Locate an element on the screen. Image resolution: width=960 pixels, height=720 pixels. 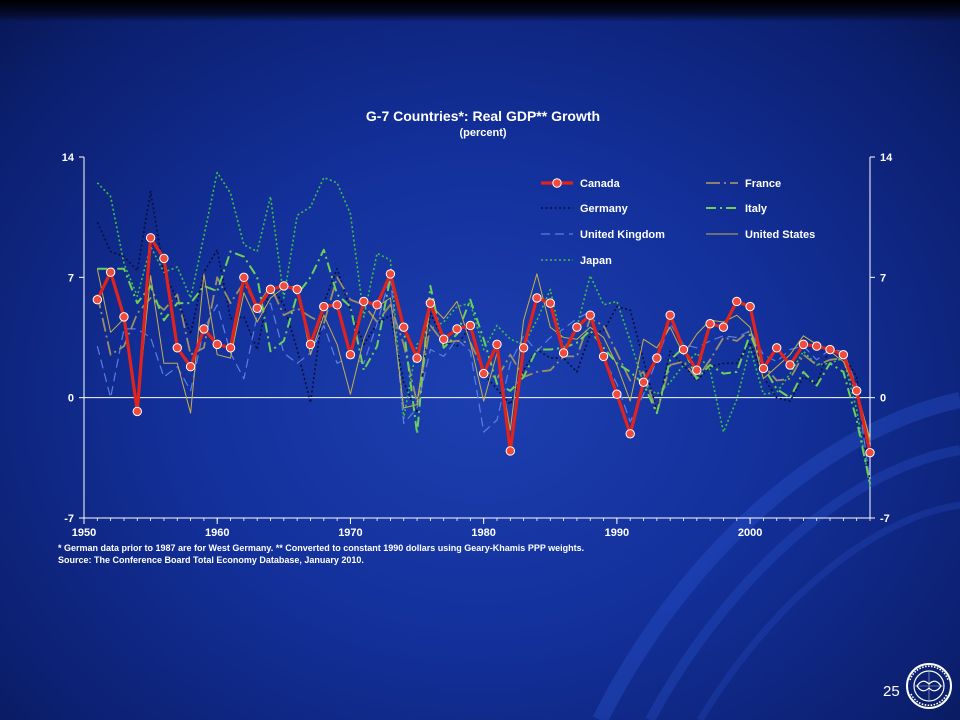
x-tick-label: 1980 is located at coordinates (483, 533).